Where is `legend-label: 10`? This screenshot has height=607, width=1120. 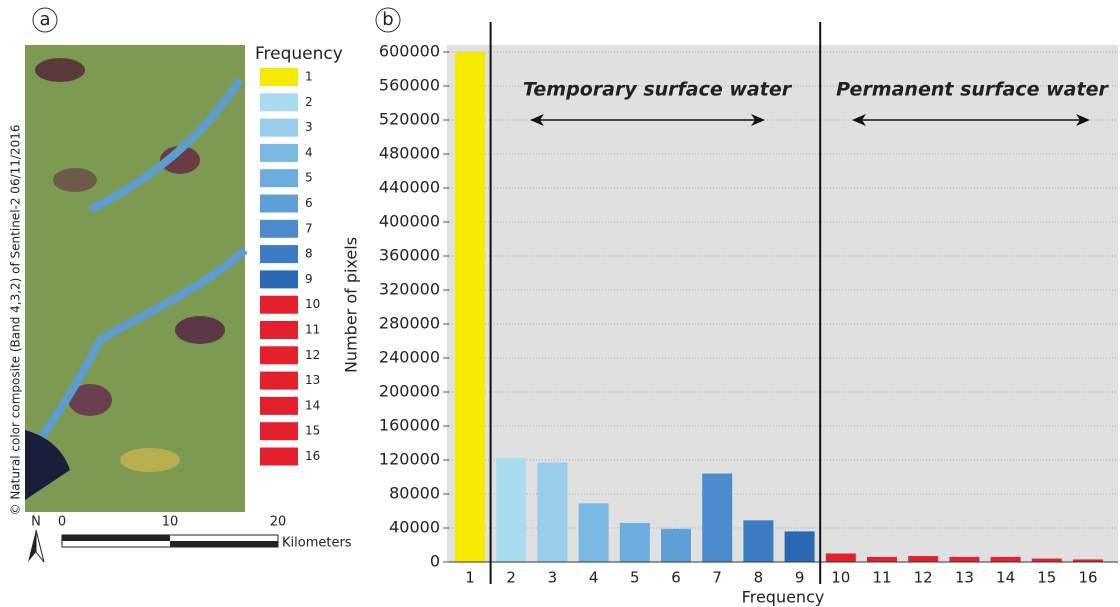 legend-label: 10 is located at coordinates (312, 304).